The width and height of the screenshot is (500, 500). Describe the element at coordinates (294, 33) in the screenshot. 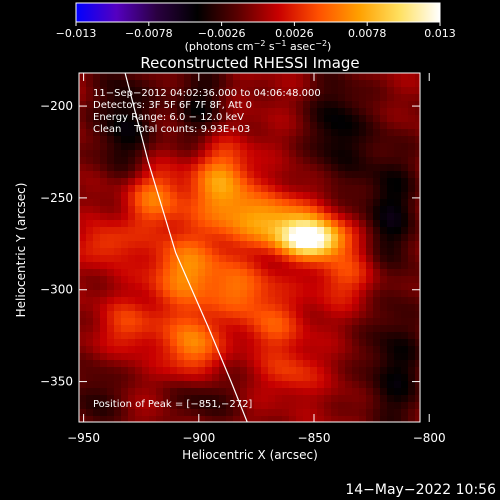

I see `colorbar-tick-label: 0.0026` at that location.